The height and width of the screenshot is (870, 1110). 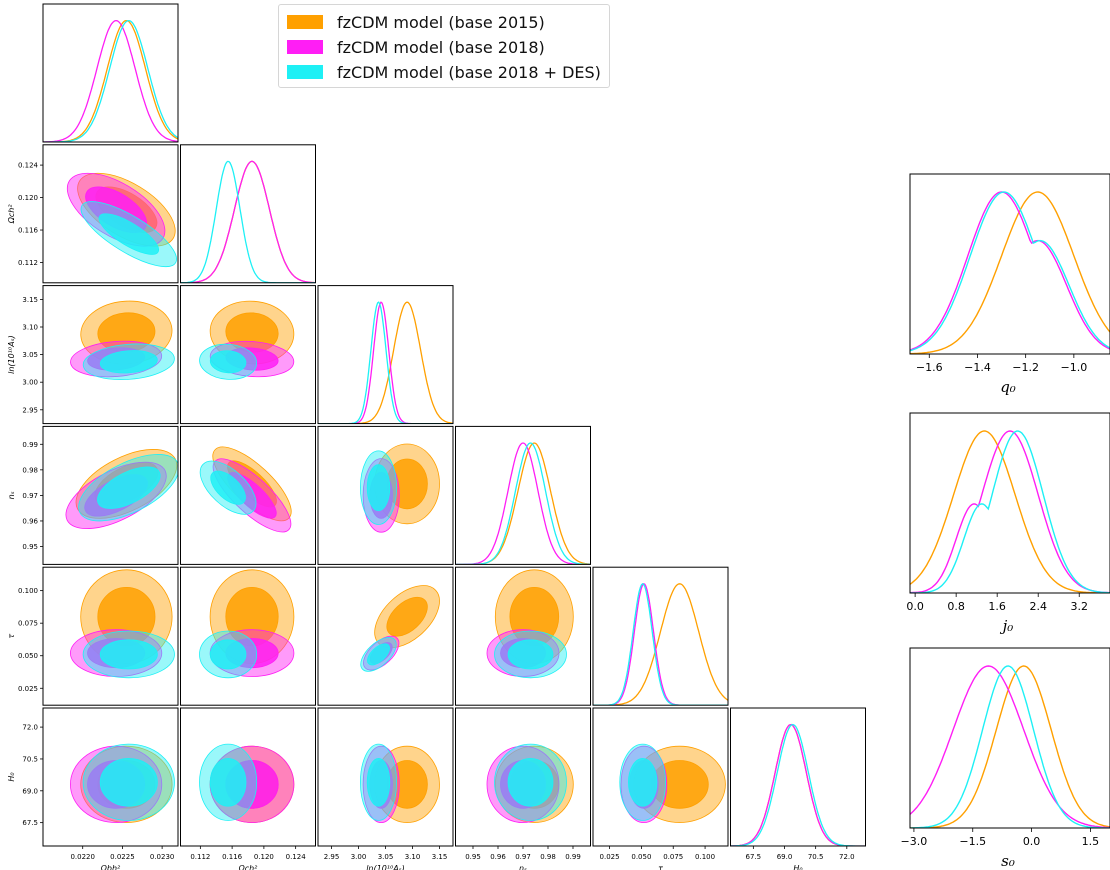 I want to click on x-tick-label: 0.100, so click(x=705, y=857).